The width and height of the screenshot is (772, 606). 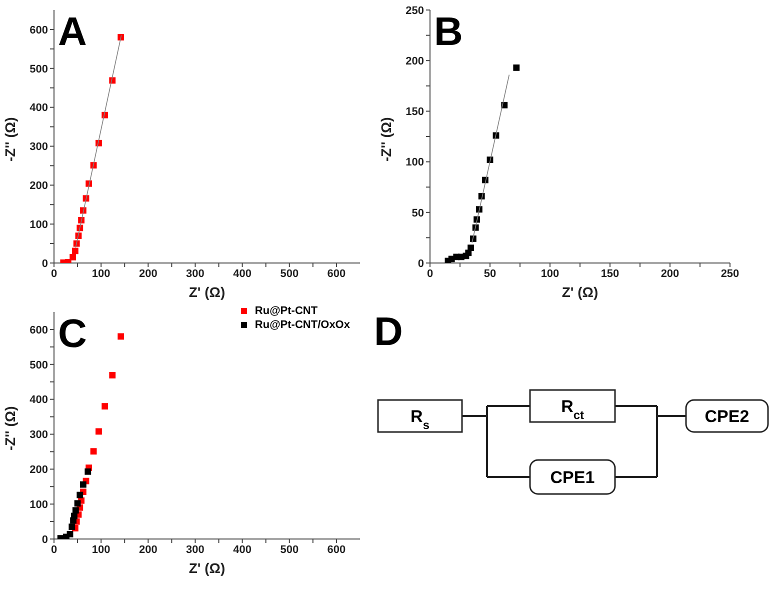 What do you see at coordinates (415, 112) in the screenshot?
I see `y-tick-label: 150` at bounding box center [415, 112].